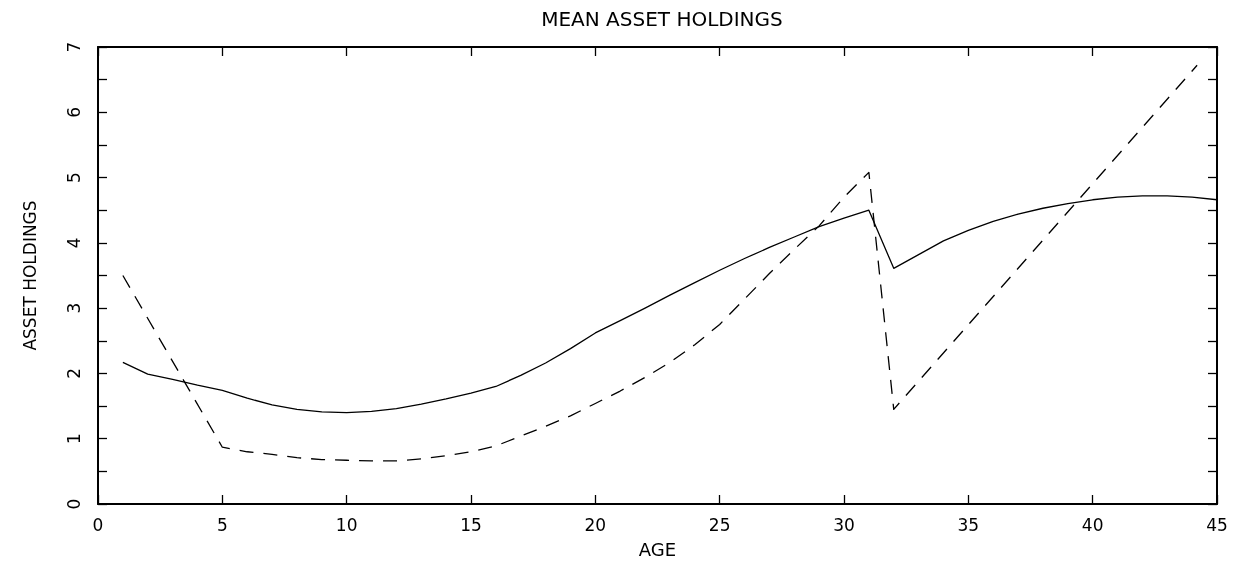  What do you see at coordinates (346, 524) in the screenshot?
I see `x-tick-label: 10` at bounding box center [346, 524].